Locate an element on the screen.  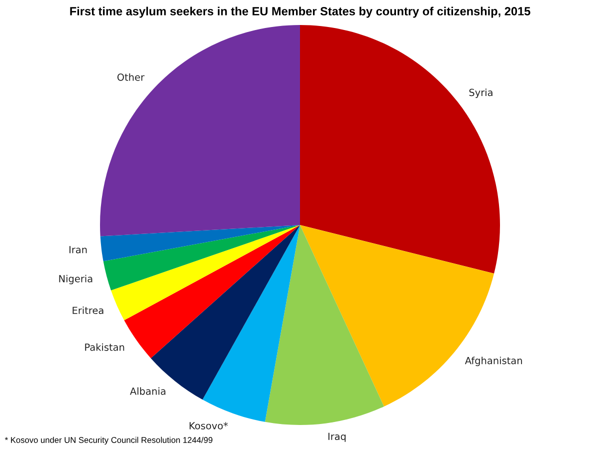
slice-label: Eritrea is located at coordinates (88, 310).